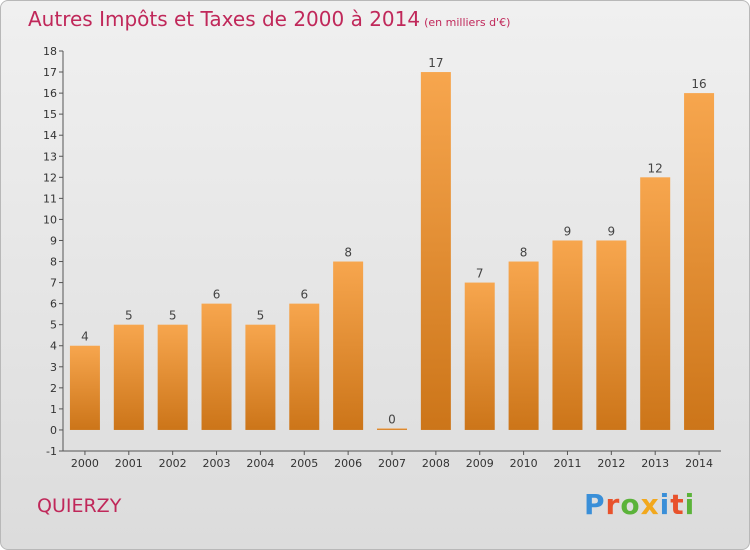  I want to click on y-tick-label: 8, so click(53, 262).